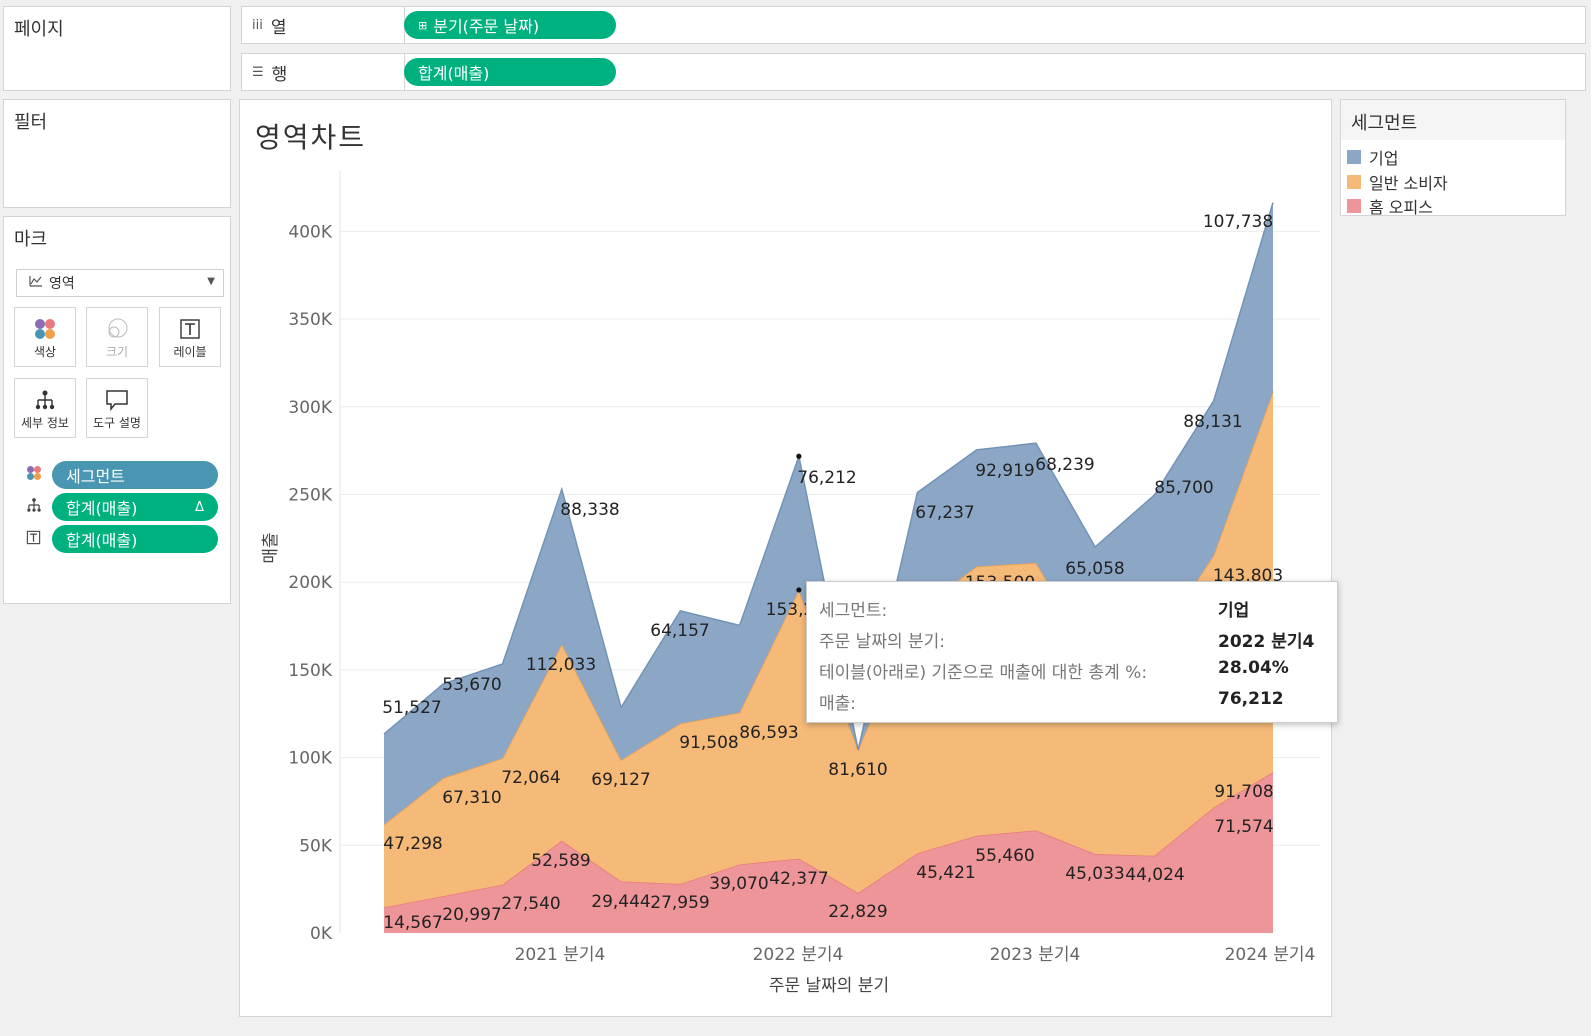  I want to click on legend-title: 세그먼트, so click(1384, 123).